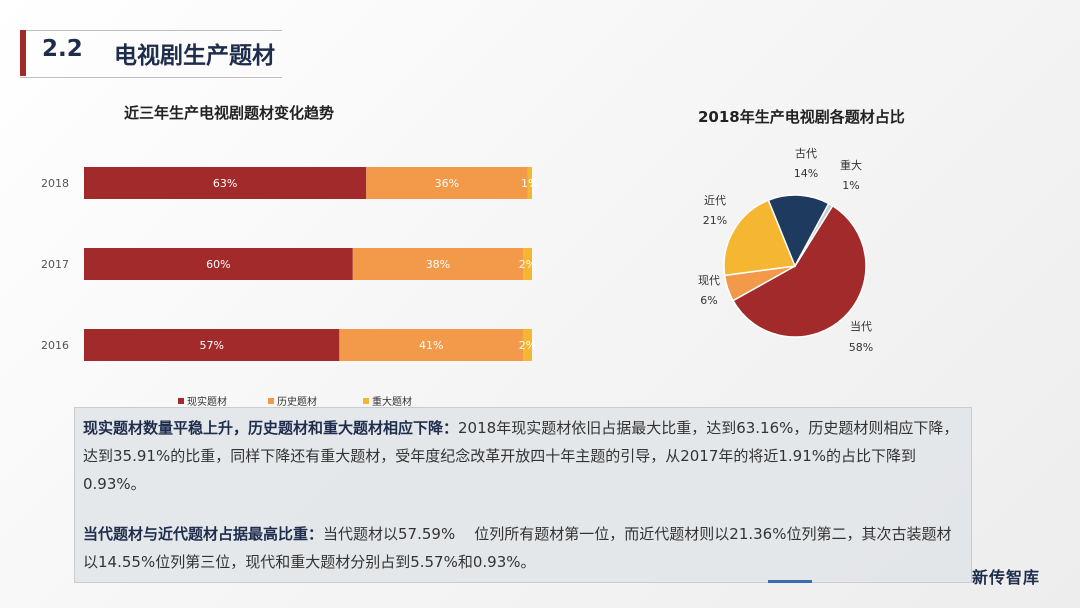 The height and width of the screenshot is (608, 1080). What do you see at coordinates (207, 401) in the screenshot?
I see `legend-label: 现实题材` at bounding box center [207, 401].